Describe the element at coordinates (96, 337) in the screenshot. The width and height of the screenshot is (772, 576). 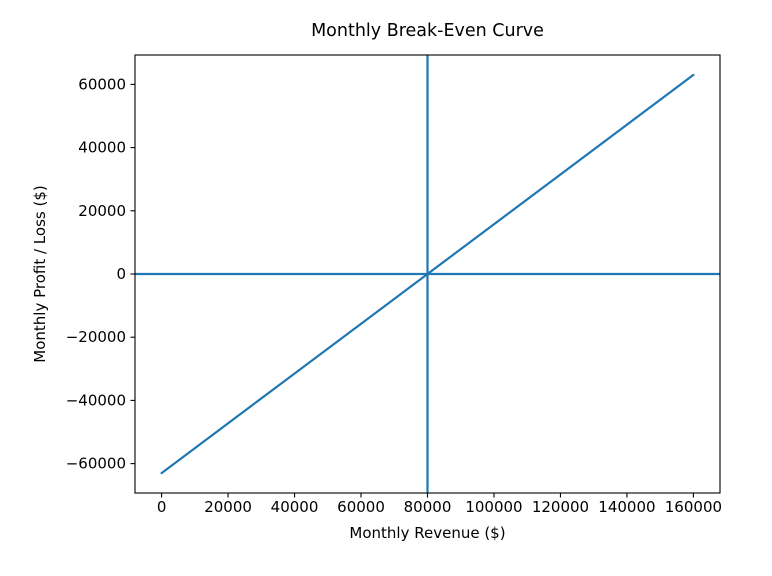
I see `y-tick-label: −20000` at that location.